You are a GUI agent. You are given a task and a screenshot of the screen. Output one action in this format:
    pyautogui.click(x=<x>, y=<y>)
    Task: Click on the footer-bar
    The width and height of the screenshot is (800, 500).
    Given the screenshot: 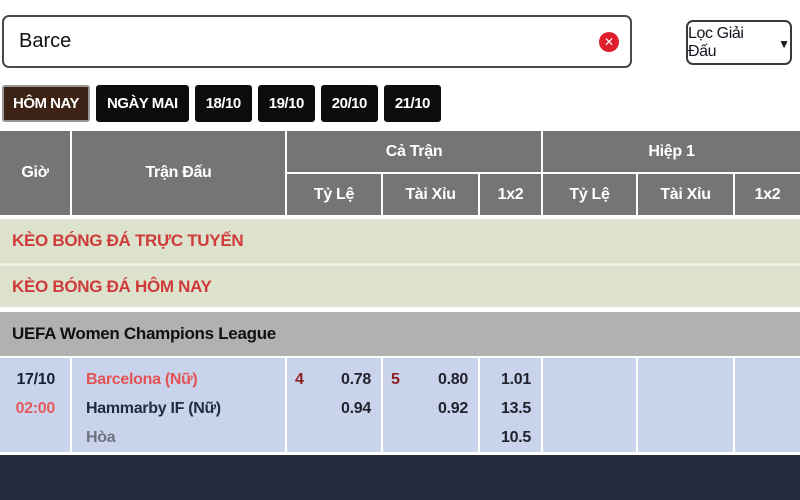 What is the action you would take?
    pyautogui.click(x=400, y=477)
    